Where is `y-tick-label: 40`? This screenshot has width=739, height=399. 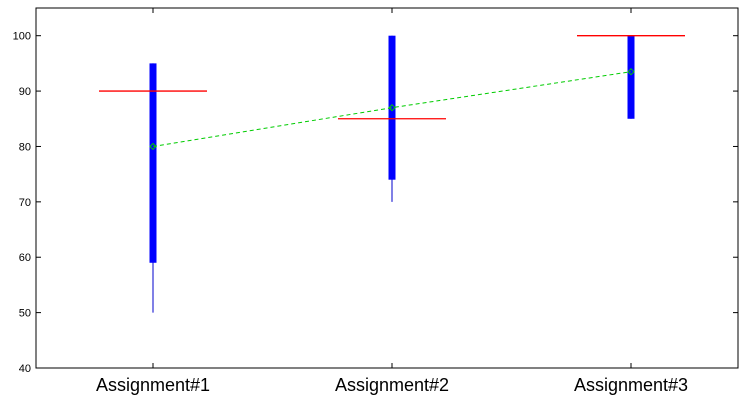 y-tick-label: 40 is located at coordinates (25, 369).